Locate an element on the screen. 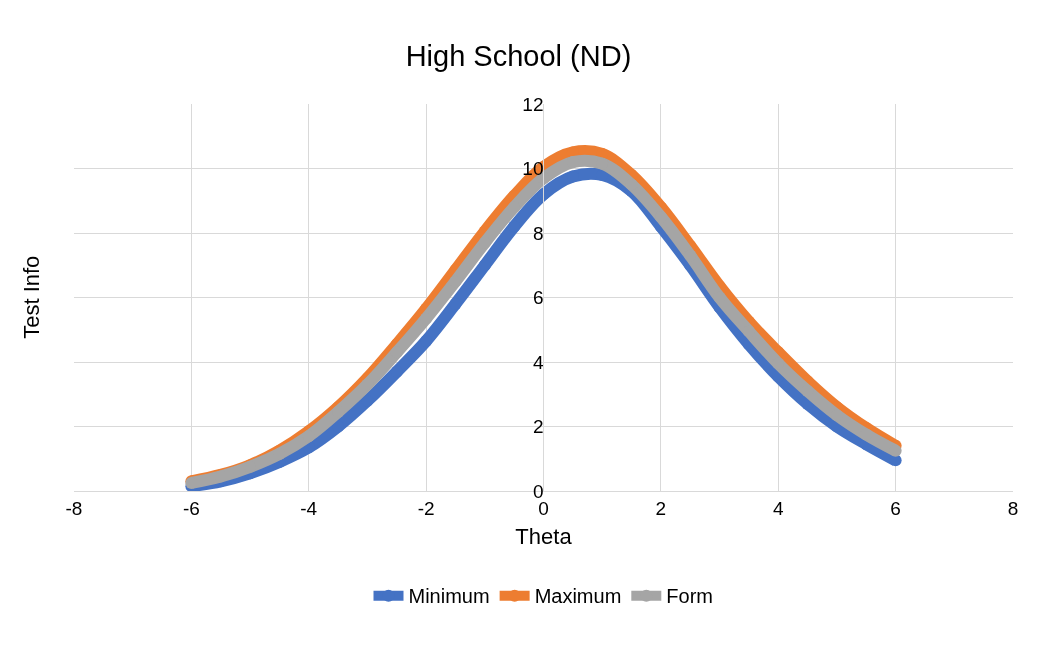 The width and height of the screenshot is (1037, 656). x-tick-label: -6 is located at coordinates (191, 508).